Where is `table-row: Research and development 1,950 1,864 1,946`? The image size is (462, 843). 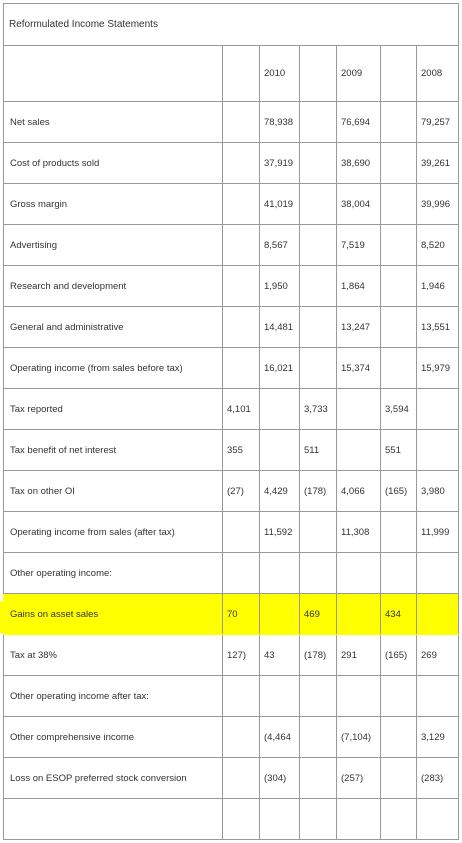
table-row: Research and development 1,950 1,864 1,946 is located at coordinates (231, 286).